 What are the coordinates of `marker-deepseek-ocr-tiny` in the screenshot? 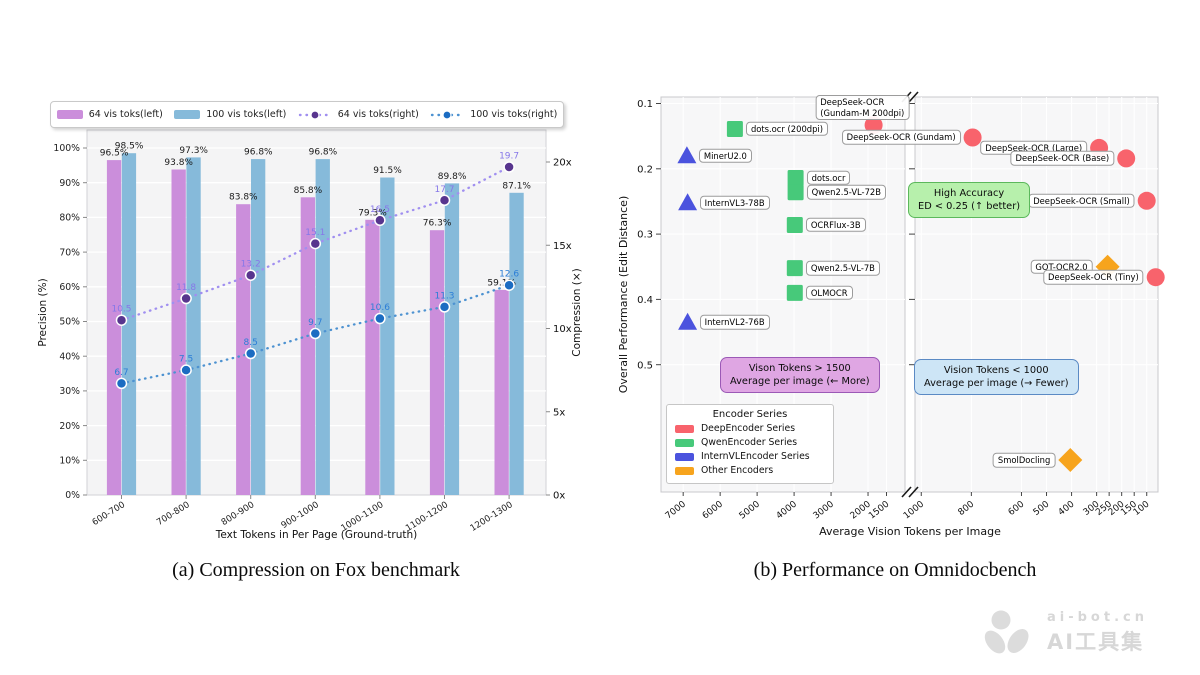 It's located at (1155, 277).